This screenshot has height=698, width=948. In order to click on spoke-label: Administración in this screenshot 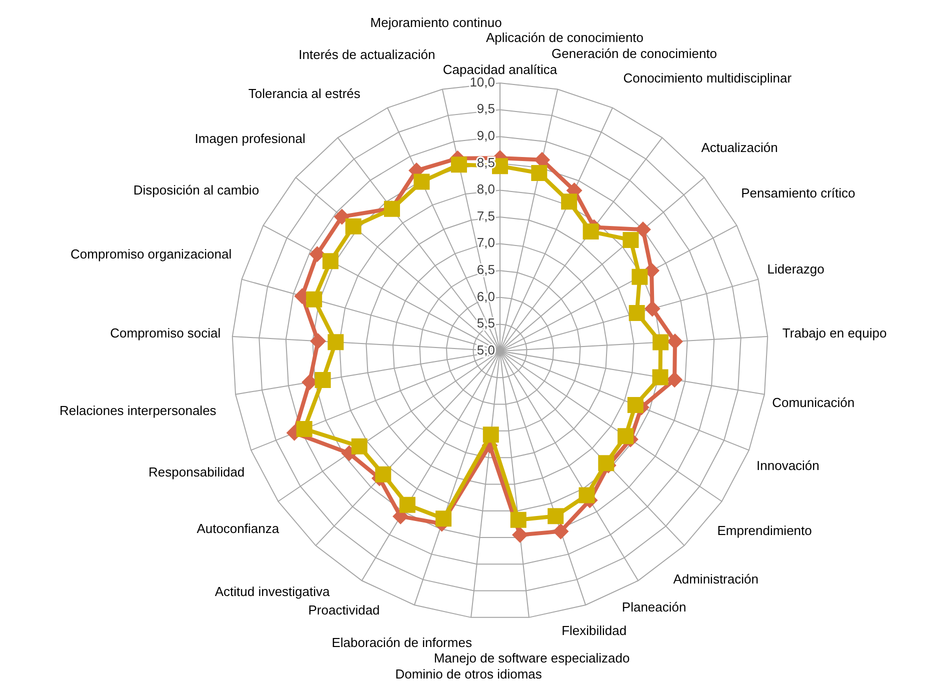, I will do `click(715, 578)`.